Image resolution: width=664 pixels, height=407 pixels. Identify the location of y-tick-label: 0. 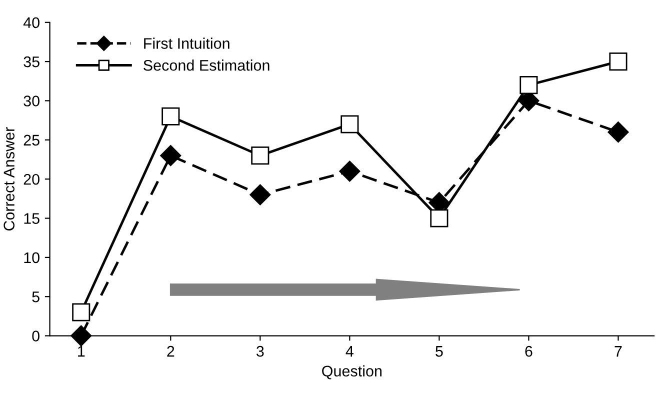
(36, 336).